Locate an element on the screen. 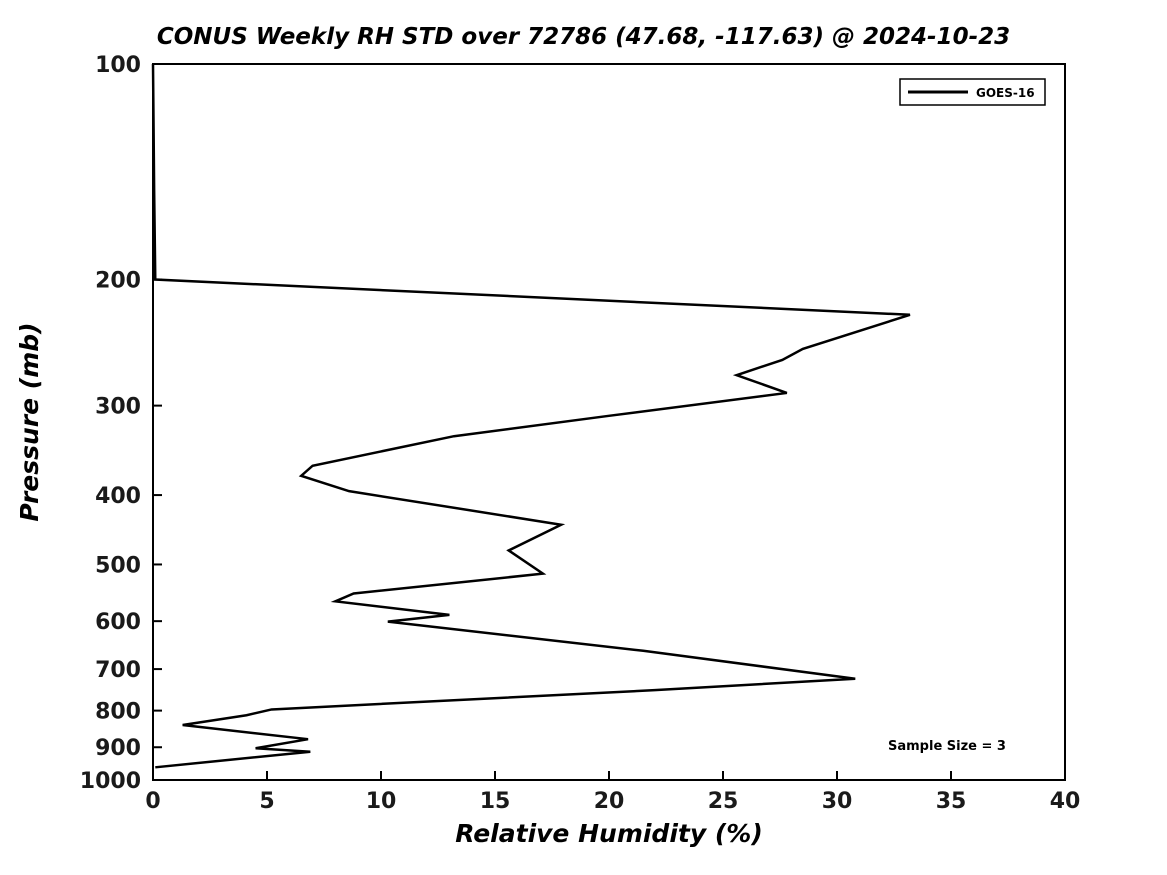 This screenshot has height=875, width=1167. x-axis-tick-labels: 0 5 10 15 20 25 30 35 40 is located at coordinates (612, 801).